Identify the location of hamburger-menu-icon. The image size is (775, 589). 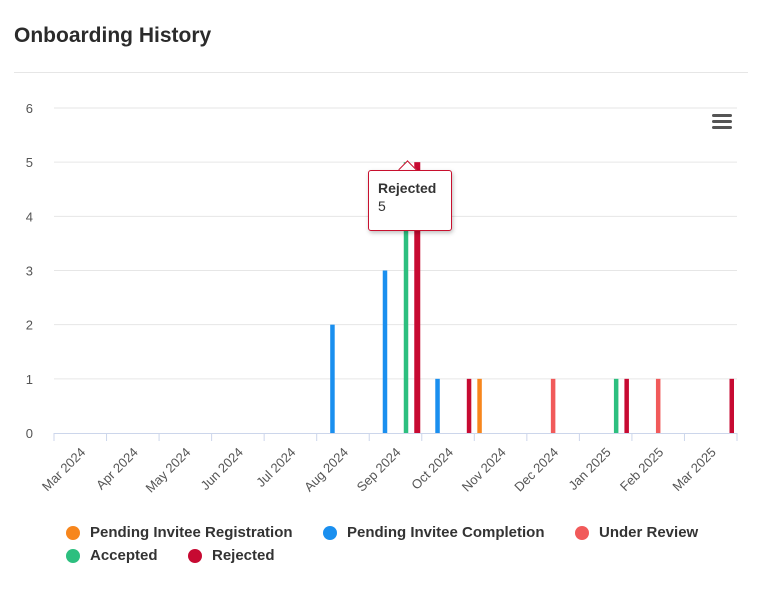
(722, 122).